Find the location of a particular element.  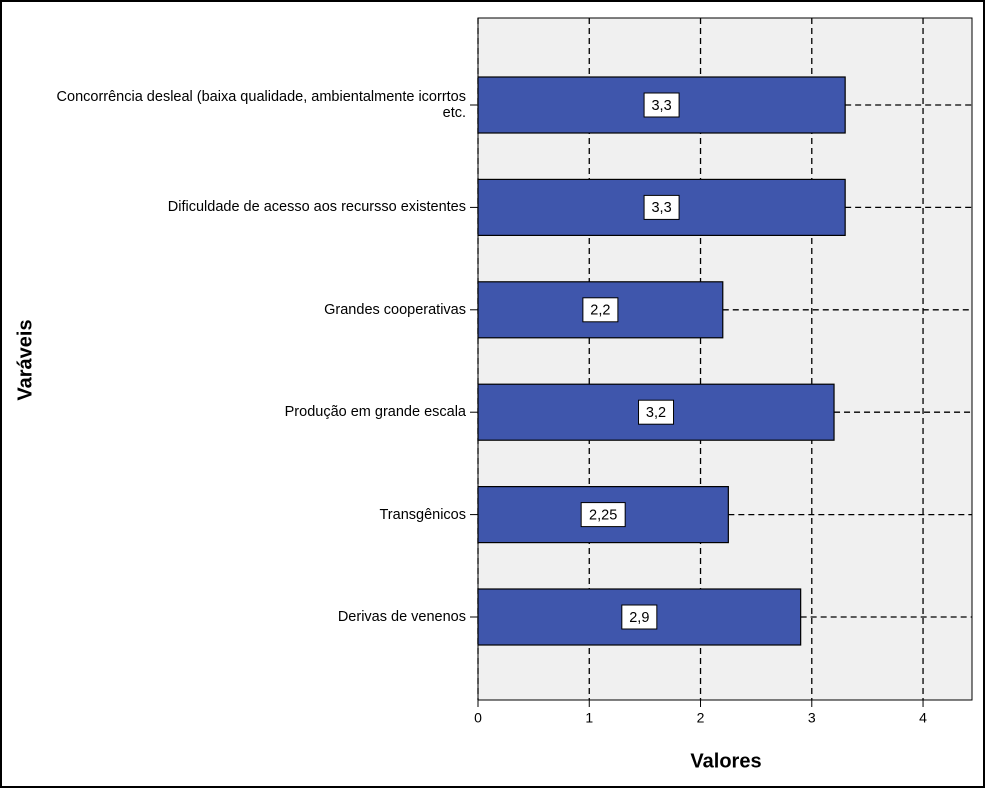

y-tick-label: Grandes cooperativas is located at coordinates (395, 309).